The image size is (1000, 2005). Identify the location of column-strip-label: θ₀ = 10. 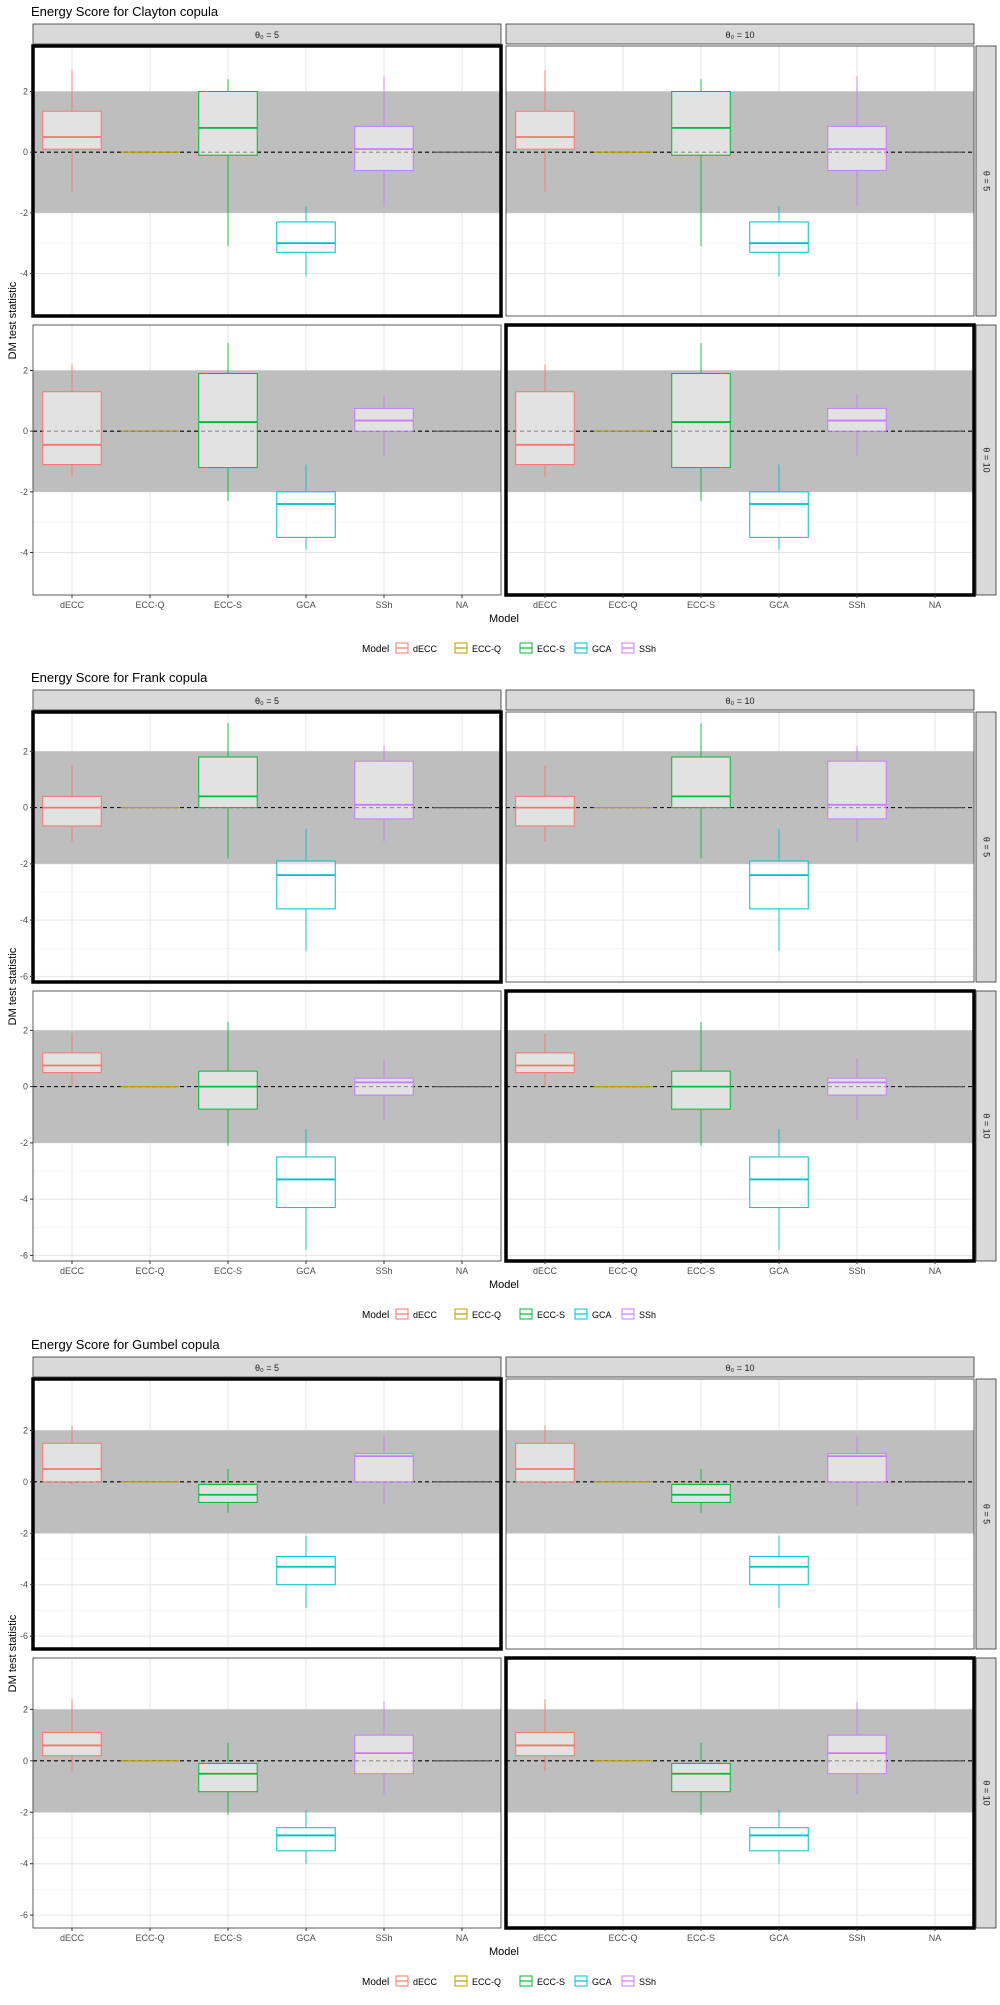
(739, 1368).